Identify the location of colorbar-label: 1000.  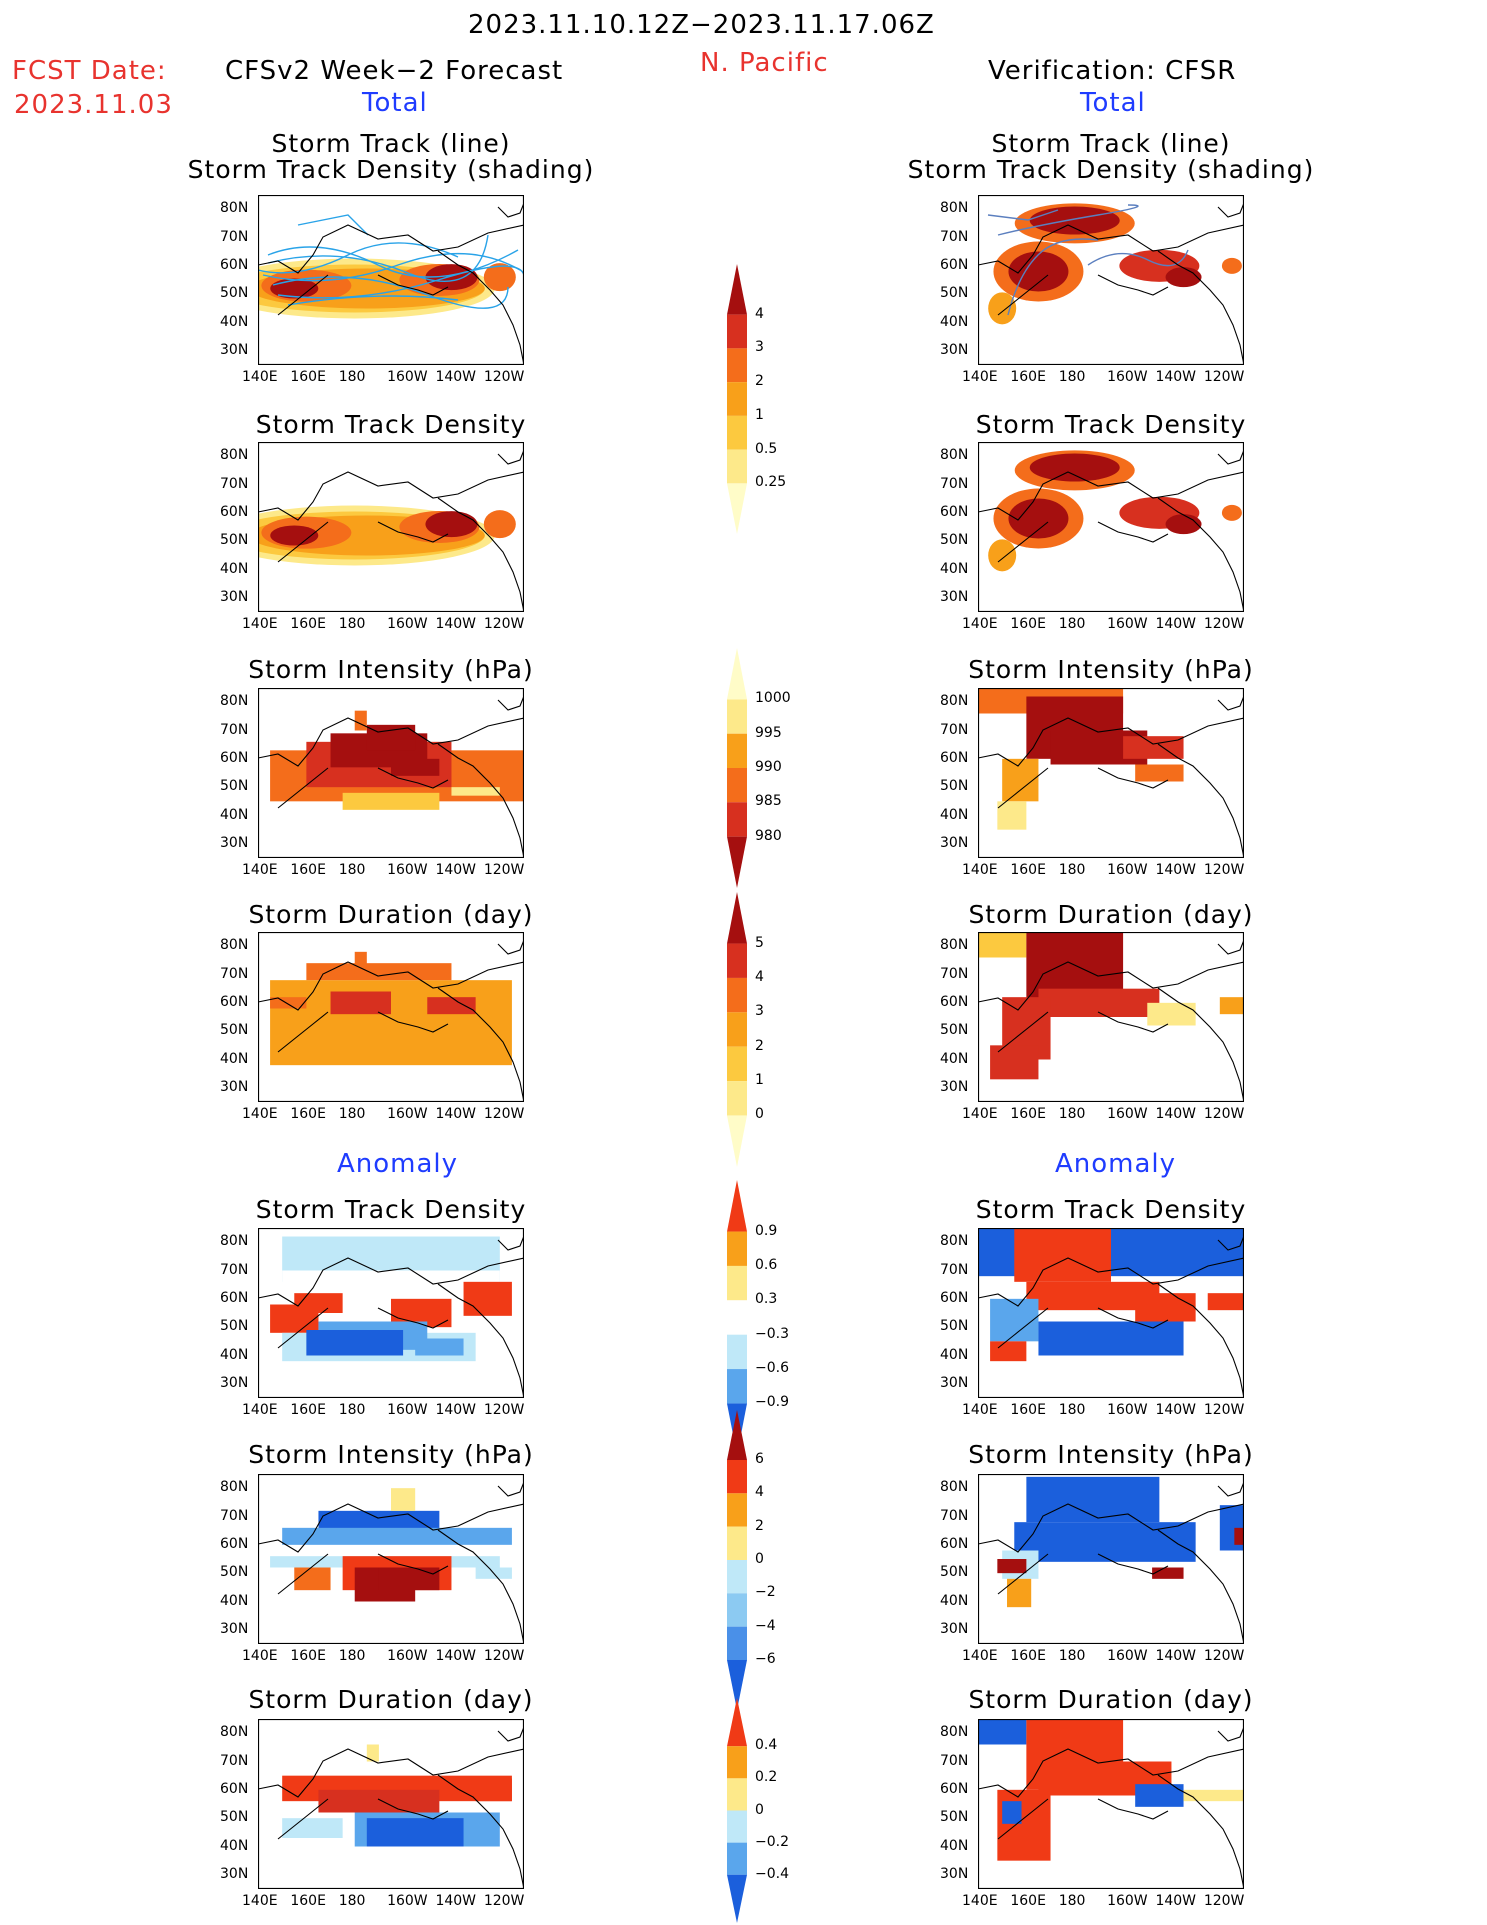
(773, 698).